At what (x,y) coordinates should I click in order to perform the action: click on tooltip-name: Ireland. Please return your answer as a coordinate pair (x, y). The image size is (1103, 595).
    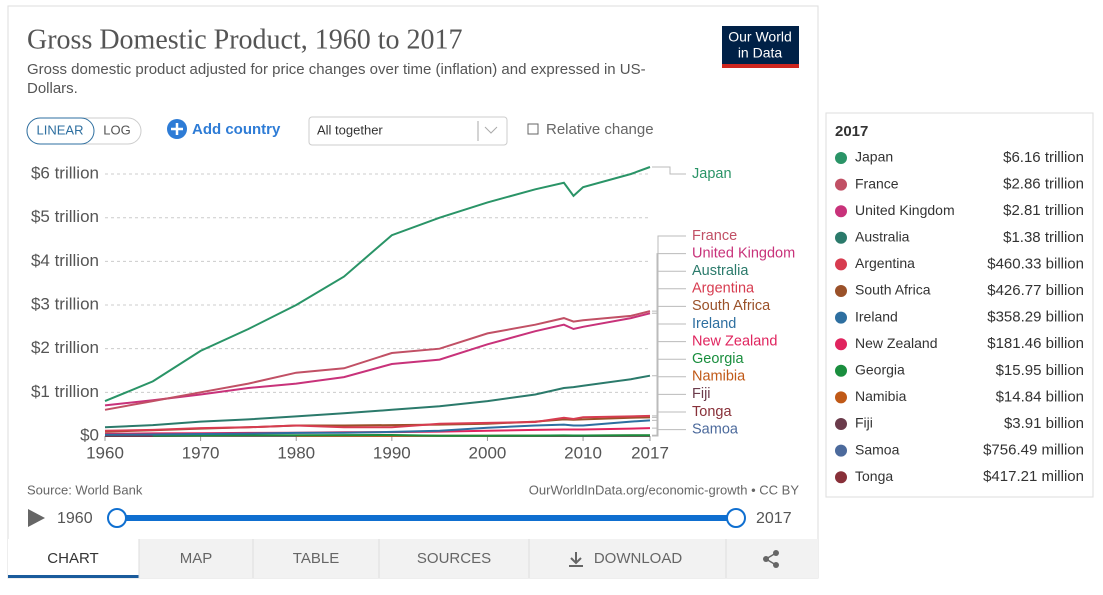
    Looking at the image, I should click on (876, 316).